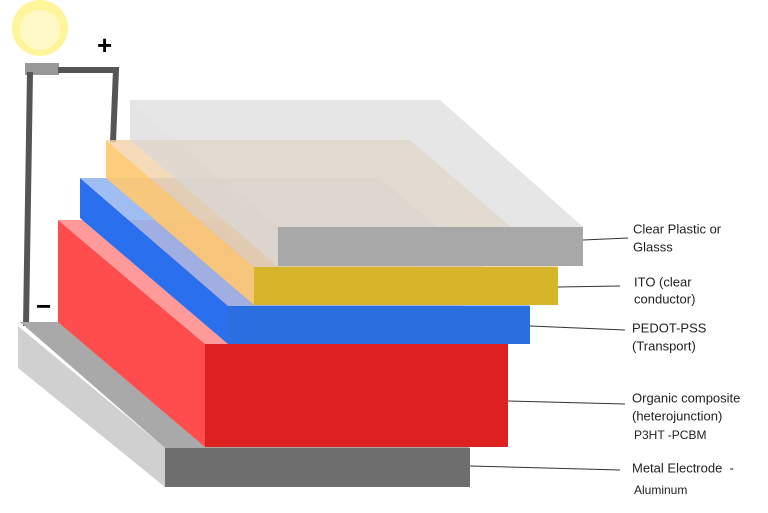 This screenshot has height=513, width=768. I want to click on aluminum-side, so click(91, 406).